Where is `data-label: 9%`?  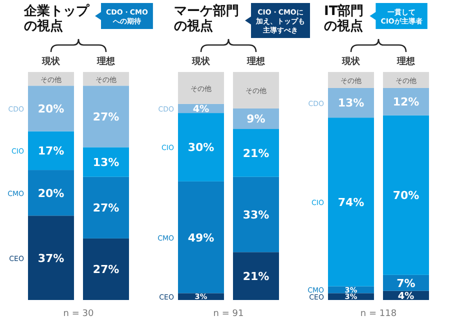
data-label: 9% is located at coordinates (256, 119).